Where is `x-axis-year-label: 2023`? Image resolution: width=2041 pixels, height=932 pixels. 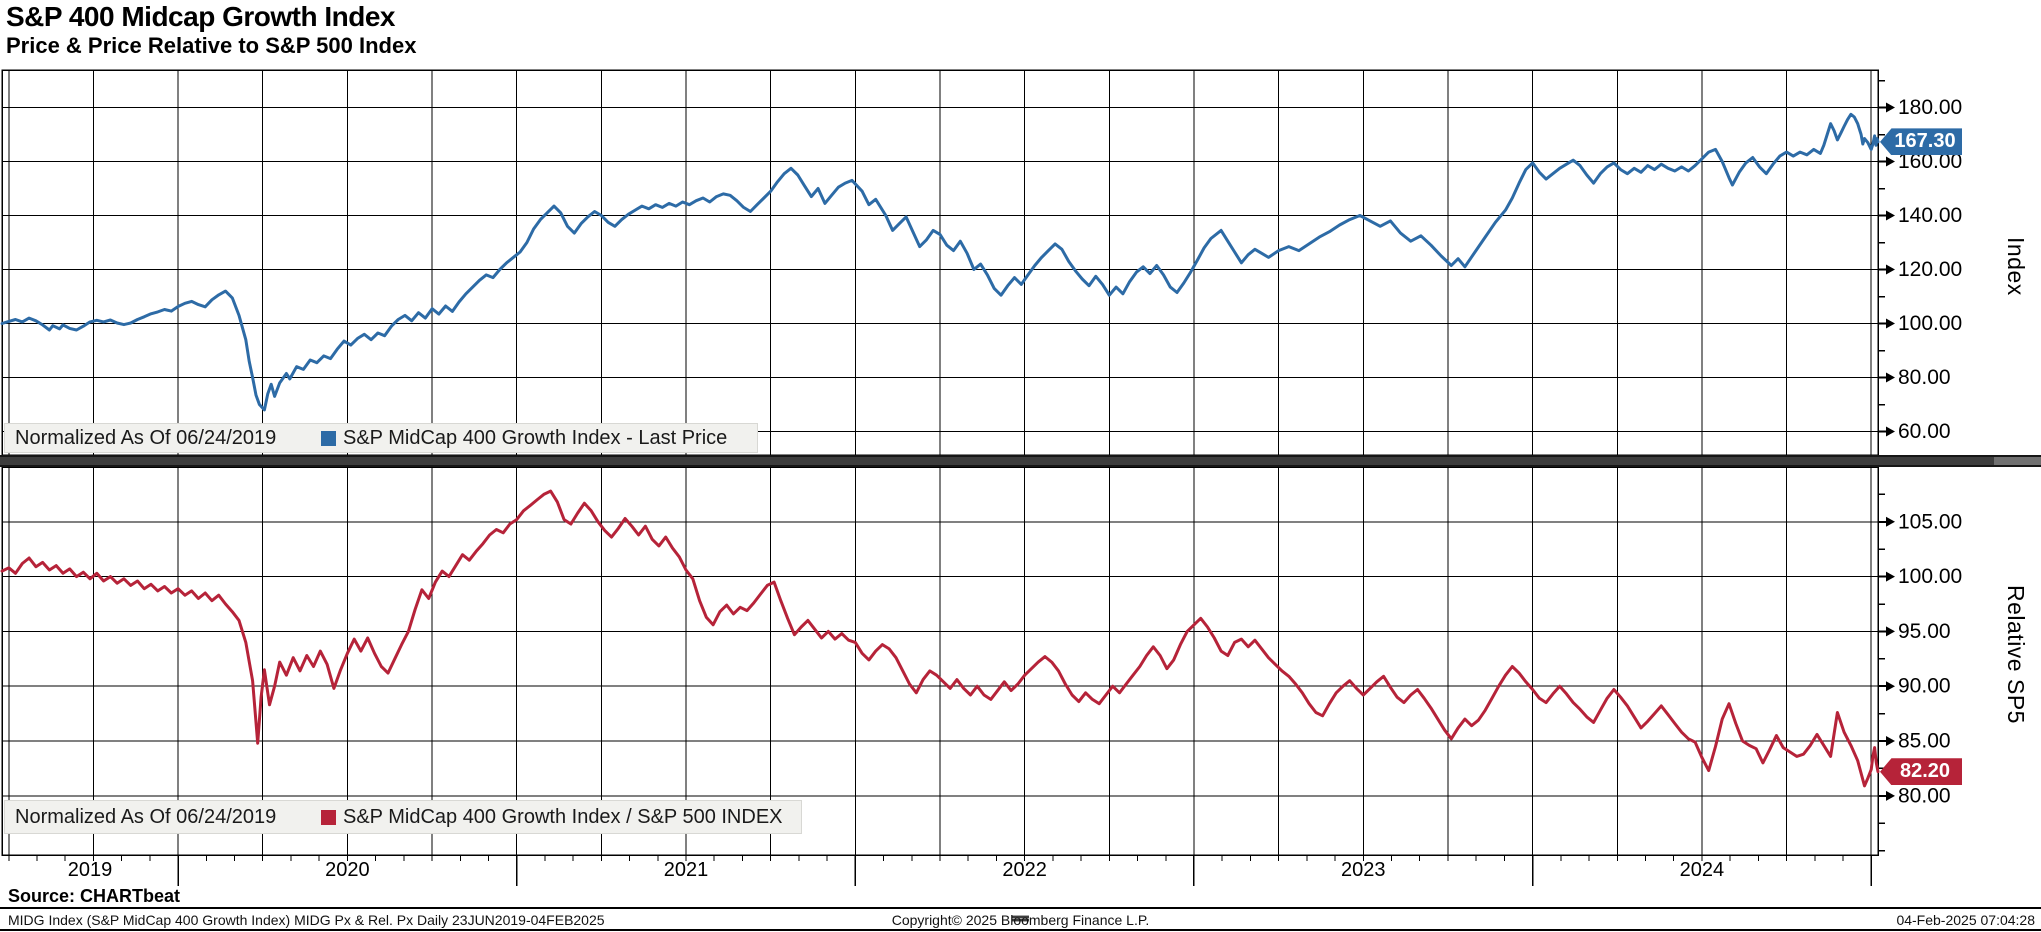
x-axis-year-label: 2023 is located at coordinates (1363, 870).